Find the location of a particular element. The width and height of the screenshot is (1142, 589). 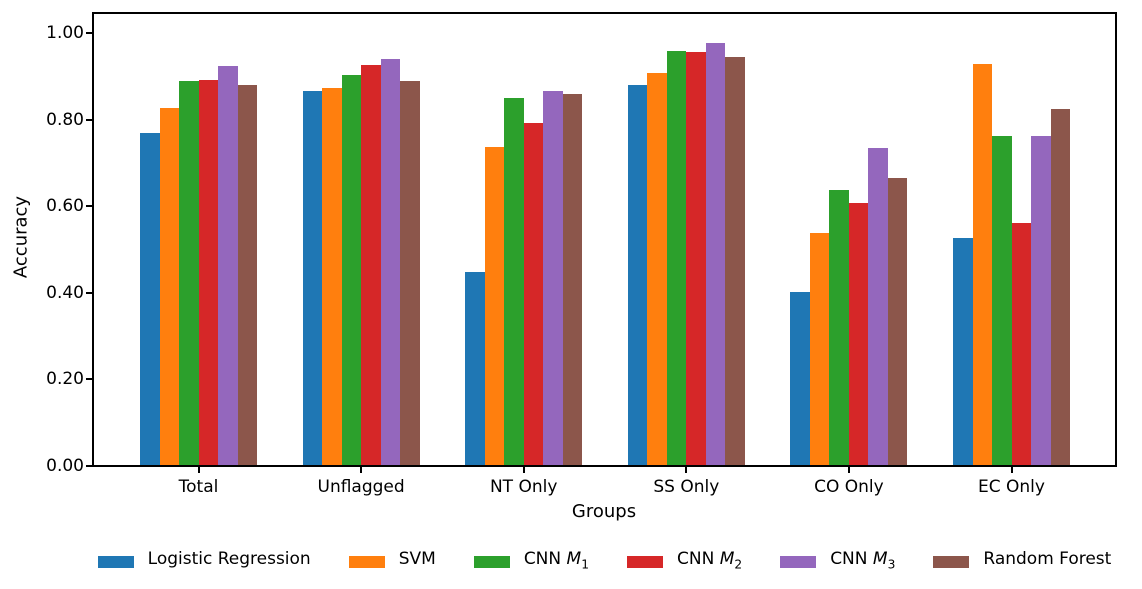

legend-label-cnn-m2: CNN M2 is located at coordinates (709, 561).